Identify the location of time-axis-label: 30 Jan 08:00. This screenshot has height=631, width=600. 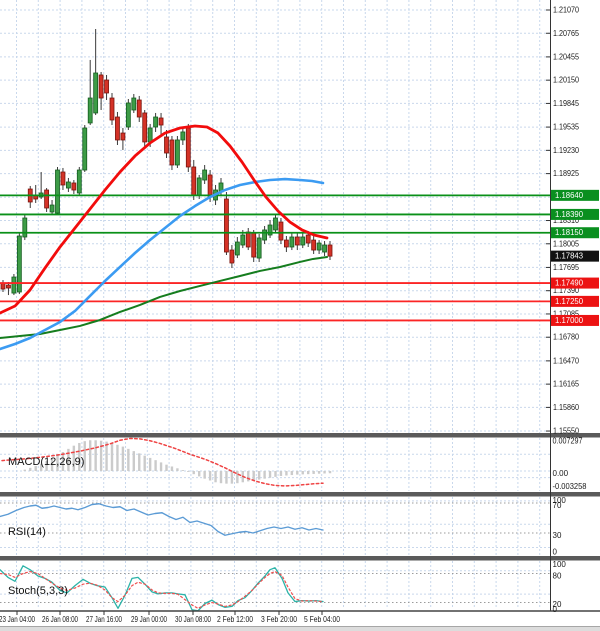
(193, 619).